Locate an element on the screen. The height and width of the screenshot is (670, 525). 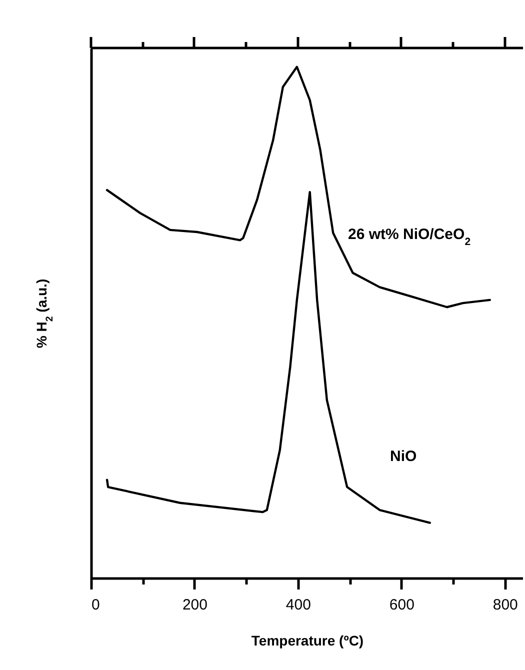
text: NiO is located at coordinates (403, 456).